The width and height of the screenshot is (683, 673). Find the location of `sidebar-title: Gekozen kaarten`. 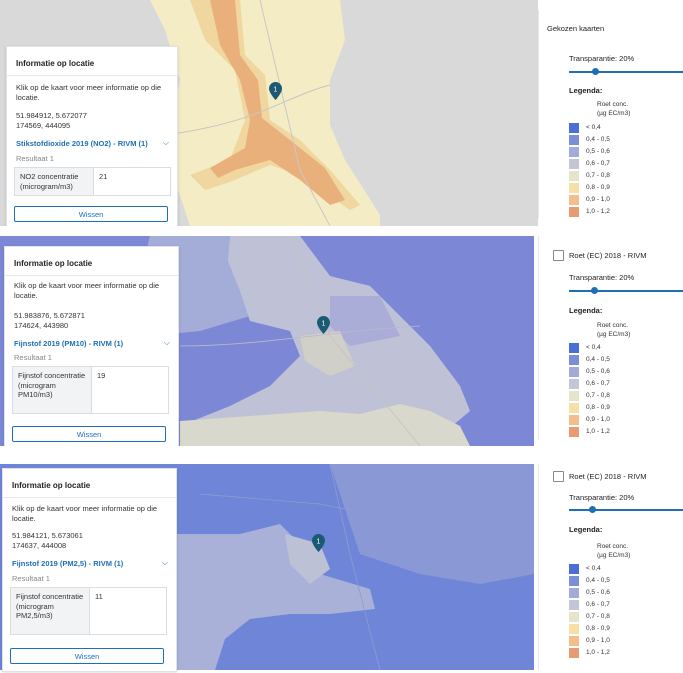

sidebar-title: Gekozen kaarten is located at coordinates (576, 28).